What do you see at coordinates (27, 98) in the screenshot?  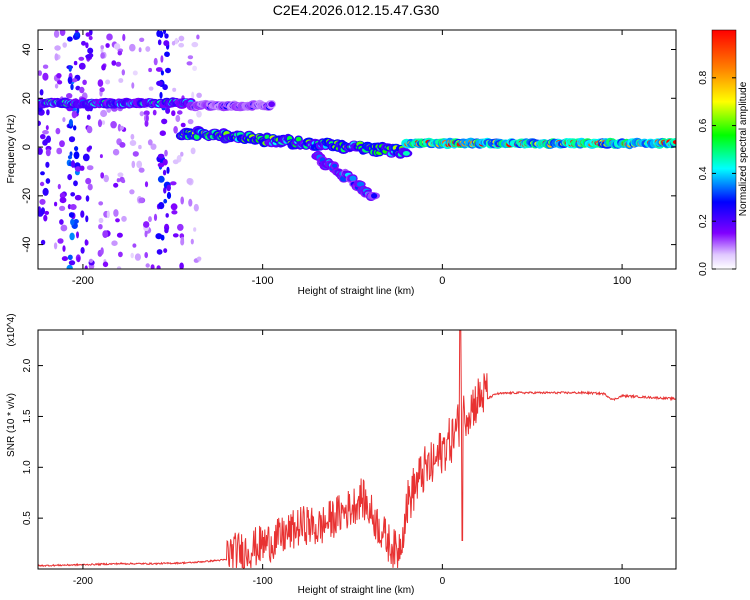 I see `y-tick-label: 20` at bounding box center [27, 98].